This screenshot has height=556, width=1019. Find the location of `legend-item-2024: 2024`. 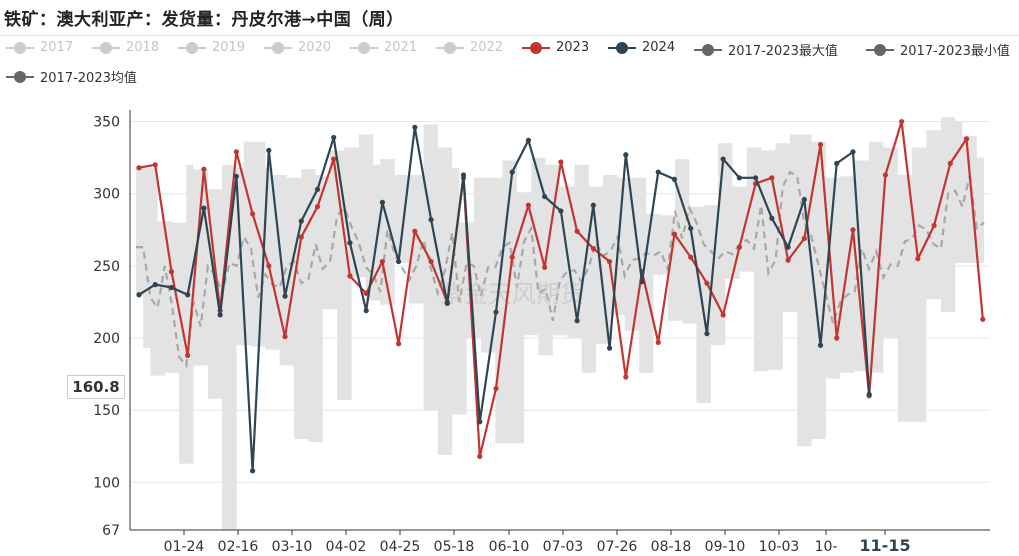

legend-item-2024: 2024 is located at coordinates (641, 47).